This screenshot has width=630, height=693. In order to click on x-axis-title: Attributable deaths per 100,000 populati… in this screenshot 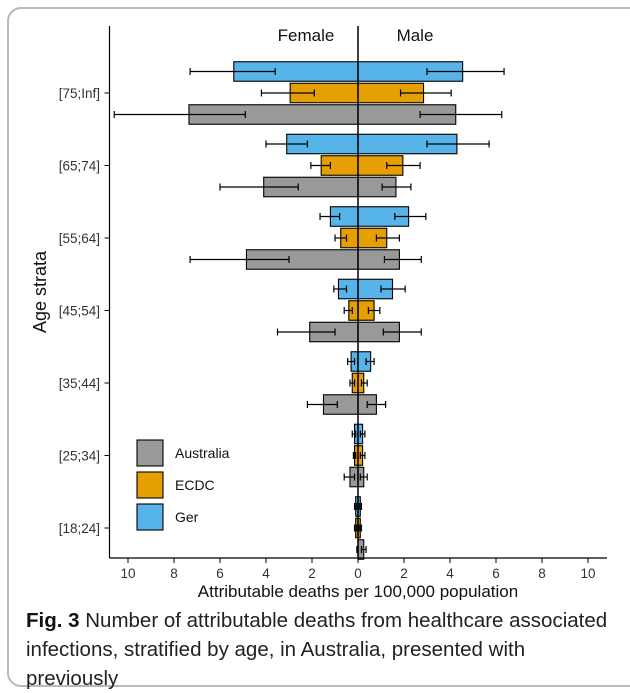, I will do `click(358, 591)`.